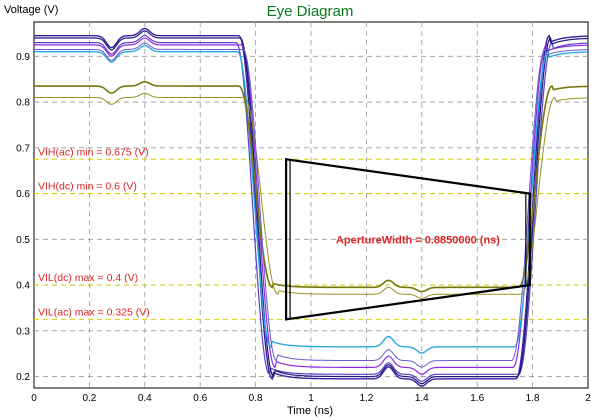 The height and width of the screenshot is (420, 600). I want to click on y-tick-label: 0.7, so click(23, 148).